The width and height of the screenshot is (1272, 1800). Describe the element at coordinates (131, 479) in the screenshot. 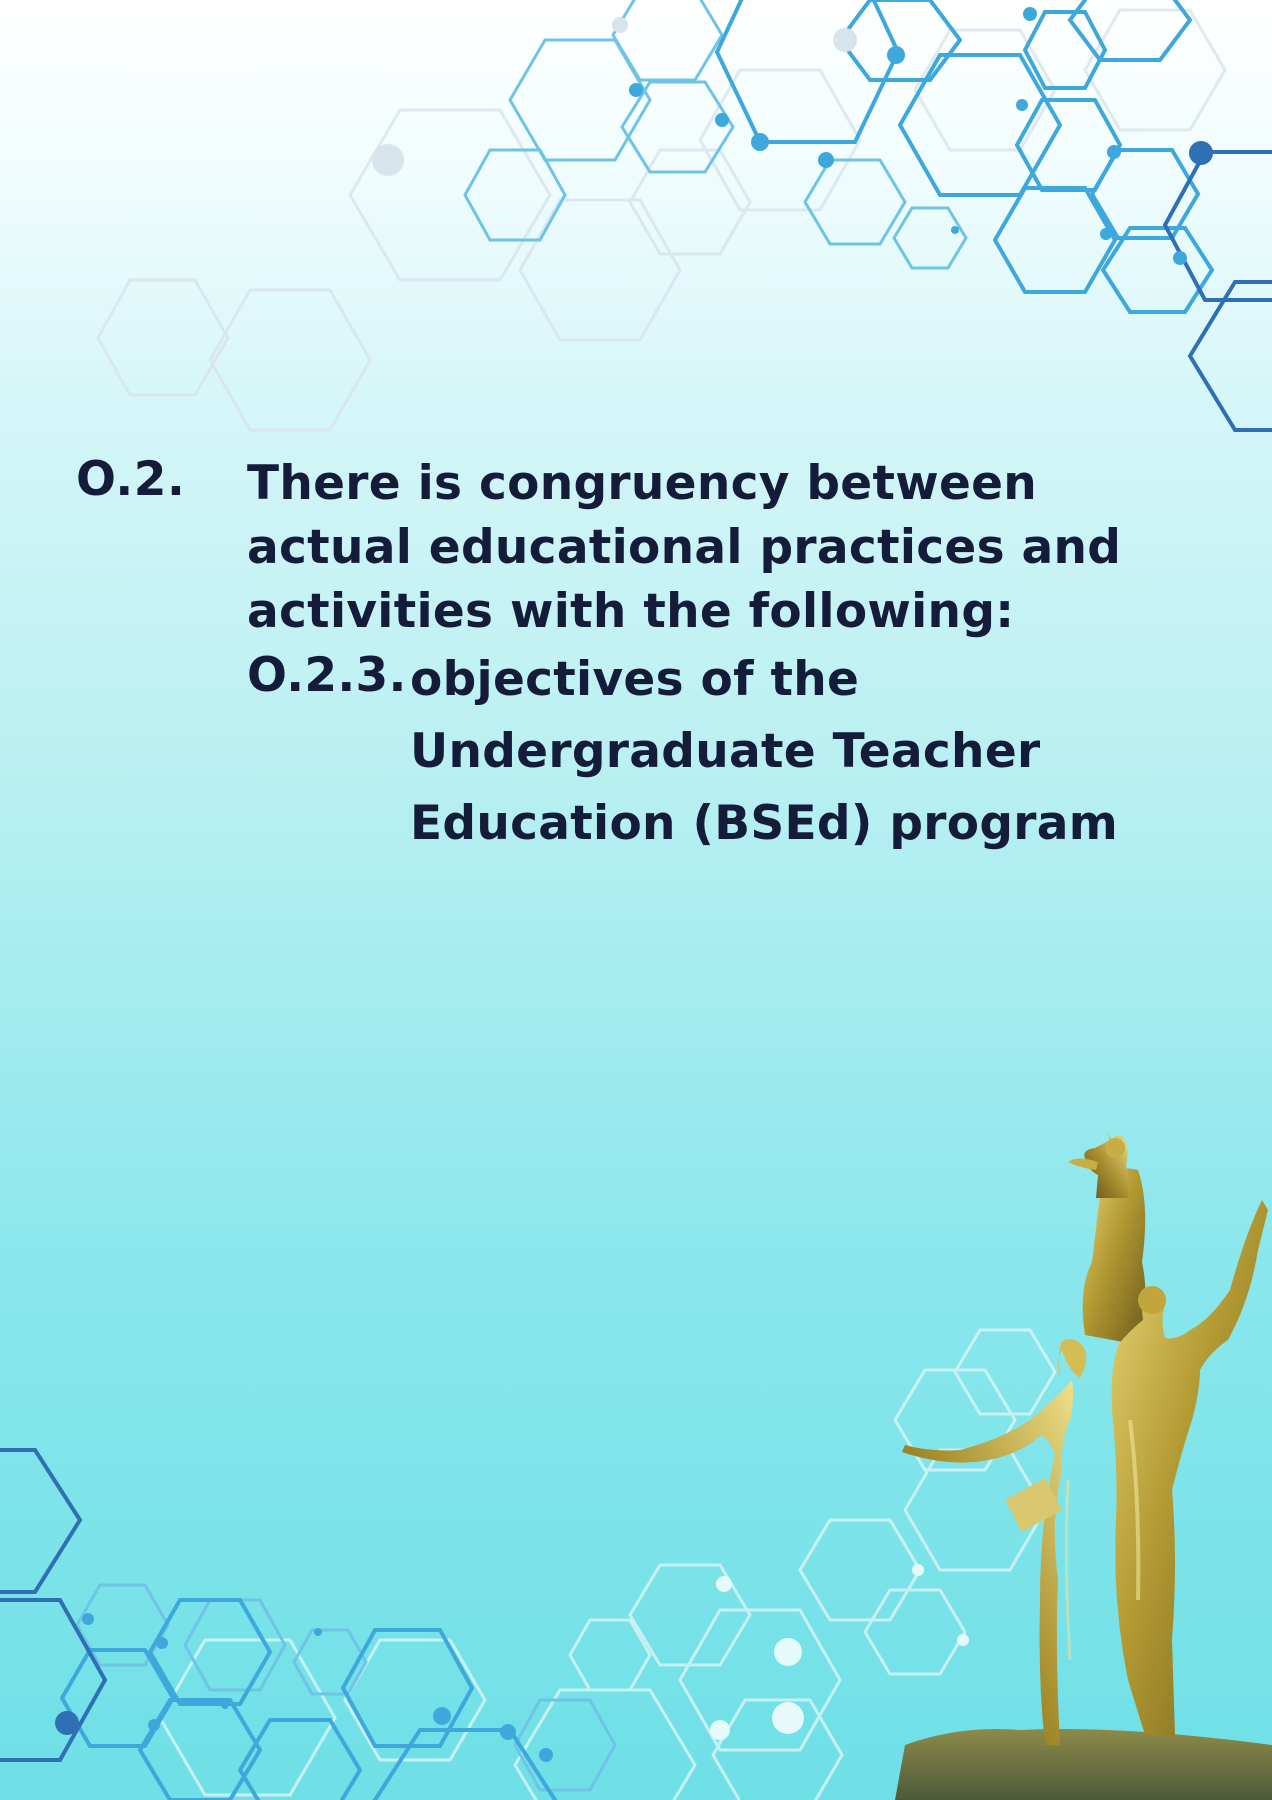

I see `objective-number: O.2.` at that location.